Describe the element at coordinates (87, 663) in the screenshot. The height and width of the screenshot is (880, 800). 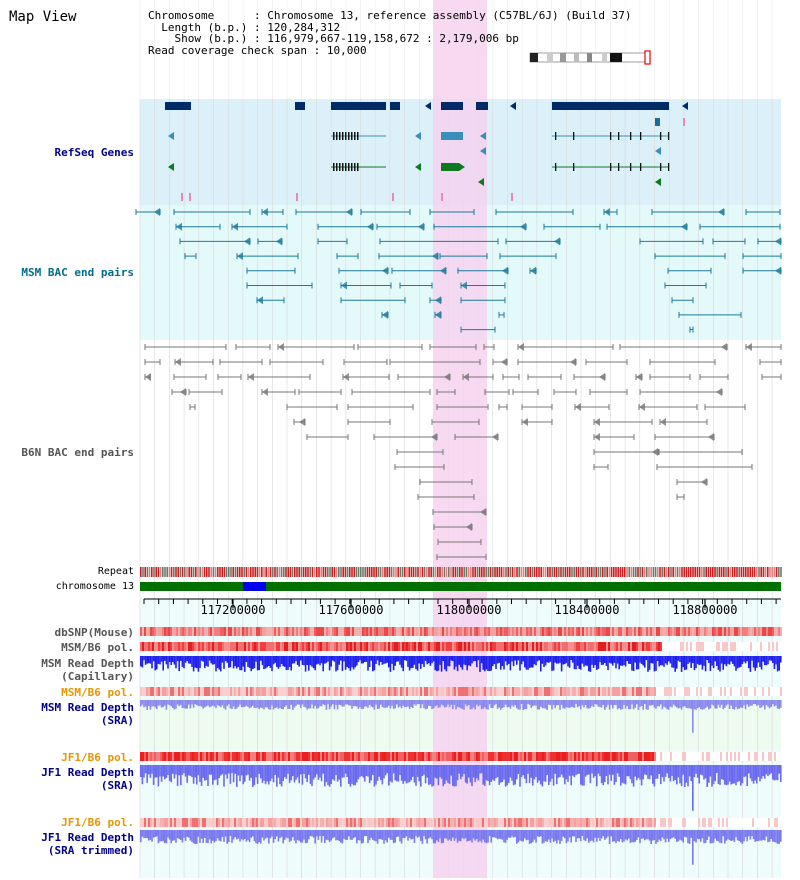
I see `track-label-msm-depth-capillary: MSM Read Depth` at that location.